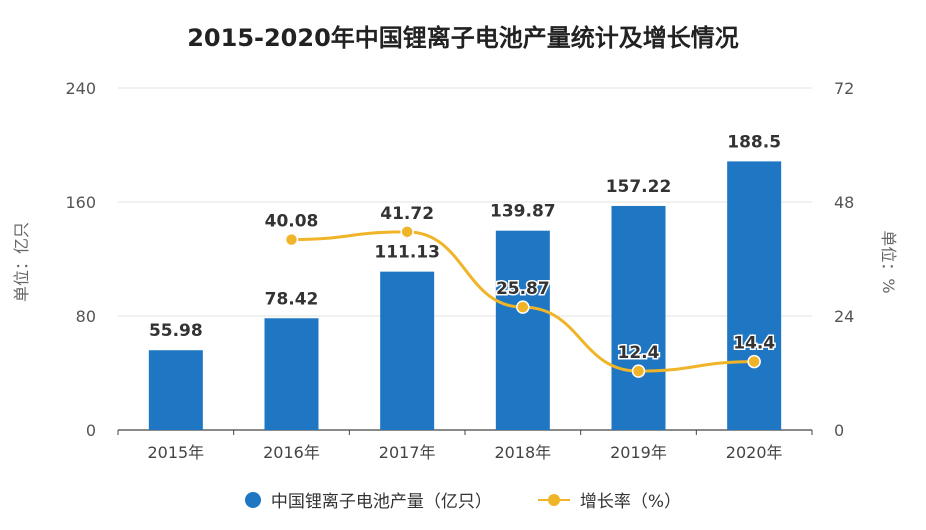  I want to click on bar-data-label: 78.42, so click(292, 299).